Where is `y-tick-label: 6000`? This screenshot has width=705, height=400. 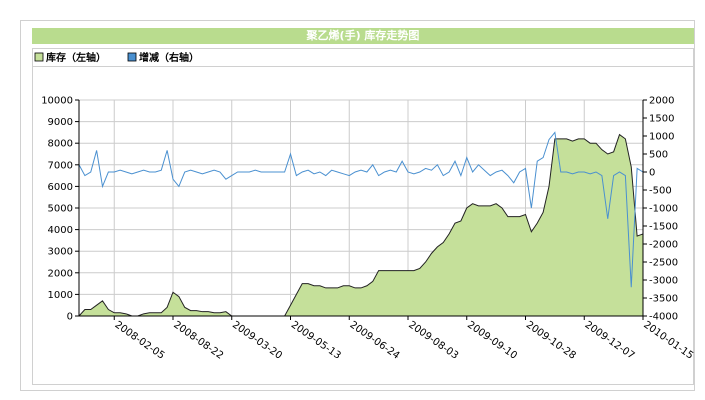 y-tick-label: 6000 is located at coordinates (60, 187).